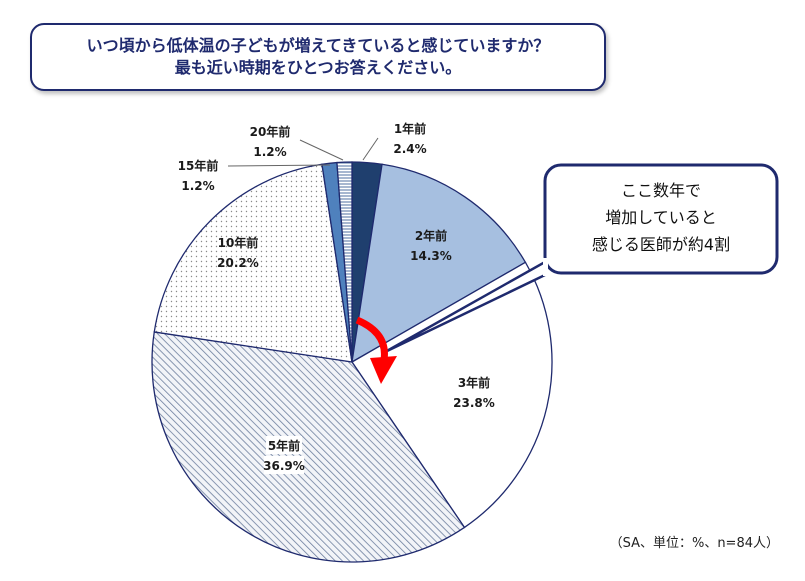 The image size is (805, 581). I want to click on slice-category-label: 10年前, so click(238, 242).